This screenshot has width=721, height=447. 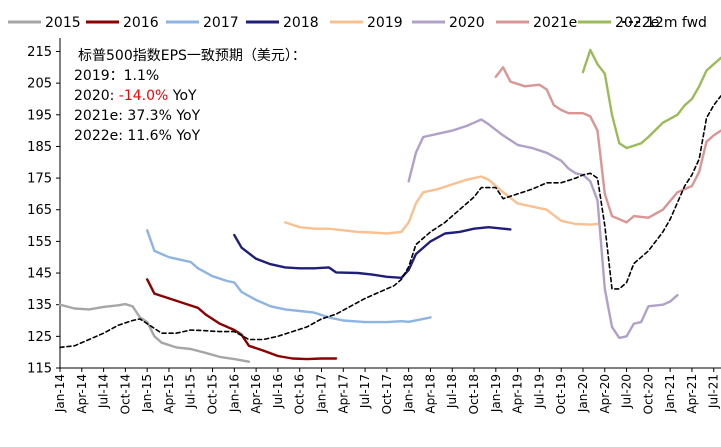 I want to click on annotation-label: 2019：, so click(x=99, y=76).